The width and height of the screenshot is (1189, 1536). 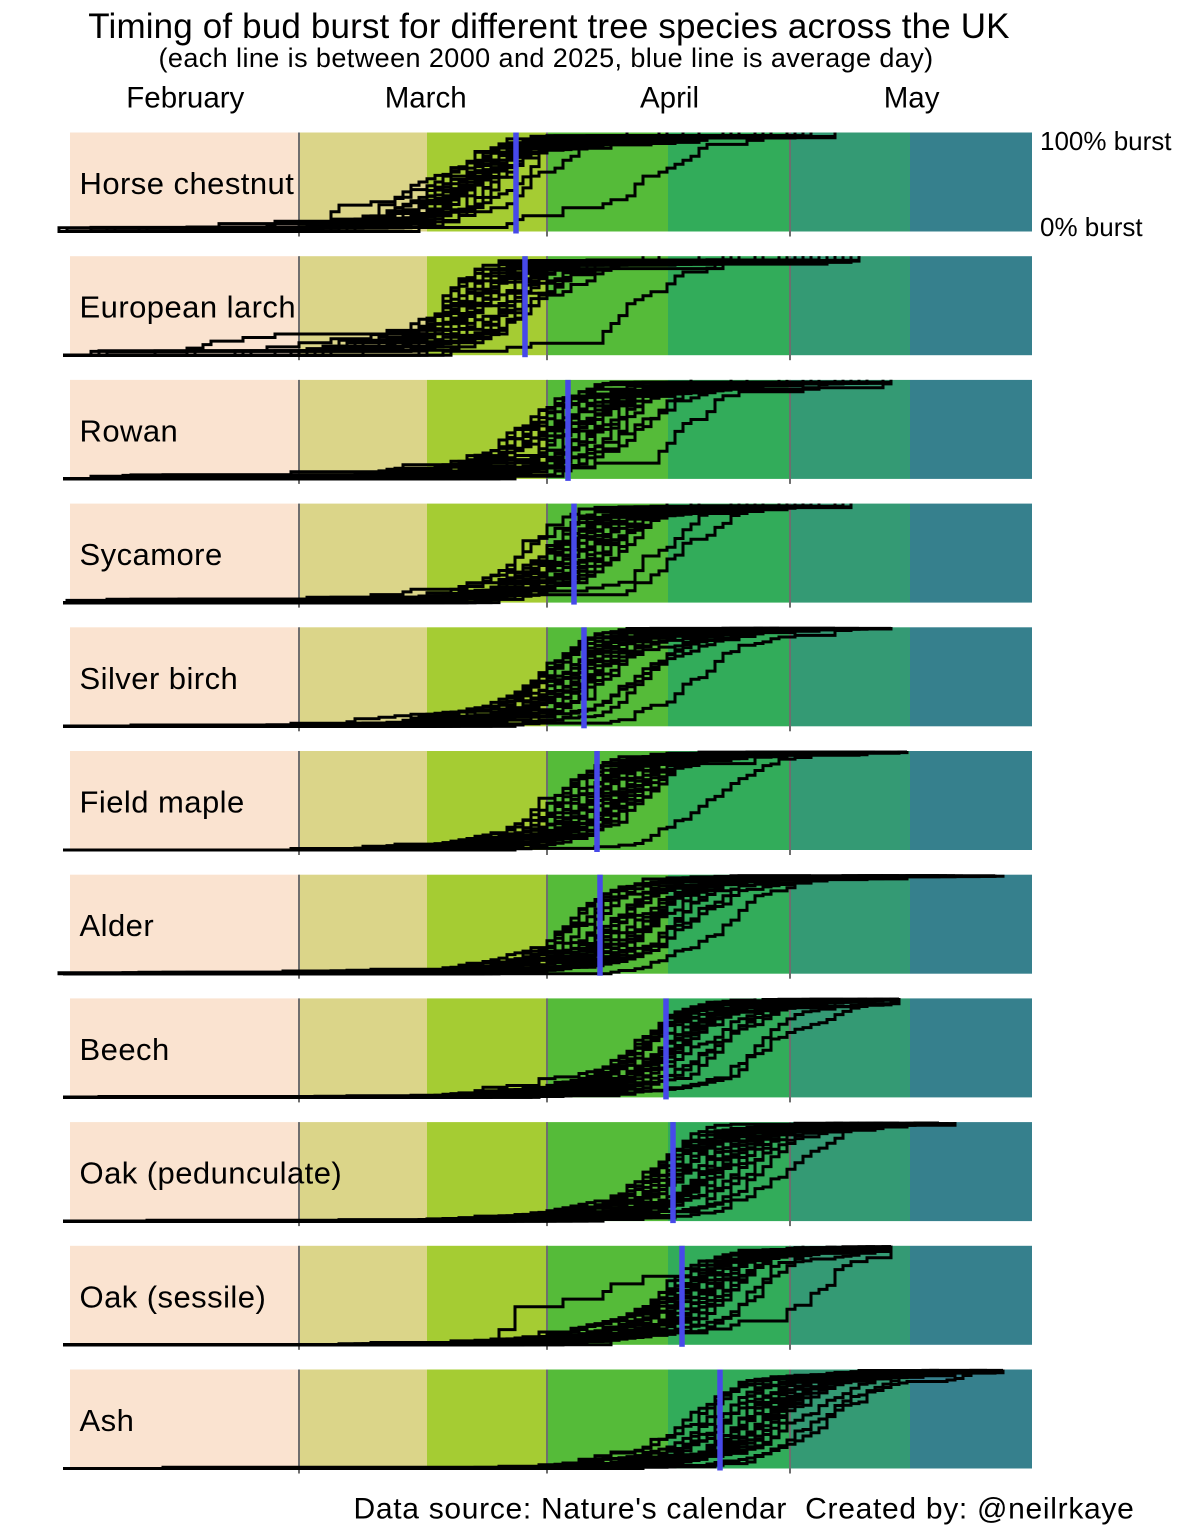 What do you see at coordinates (117, 925) in the screenshot?
I see `svg-text: Alder` at bounding box center [117, 925].